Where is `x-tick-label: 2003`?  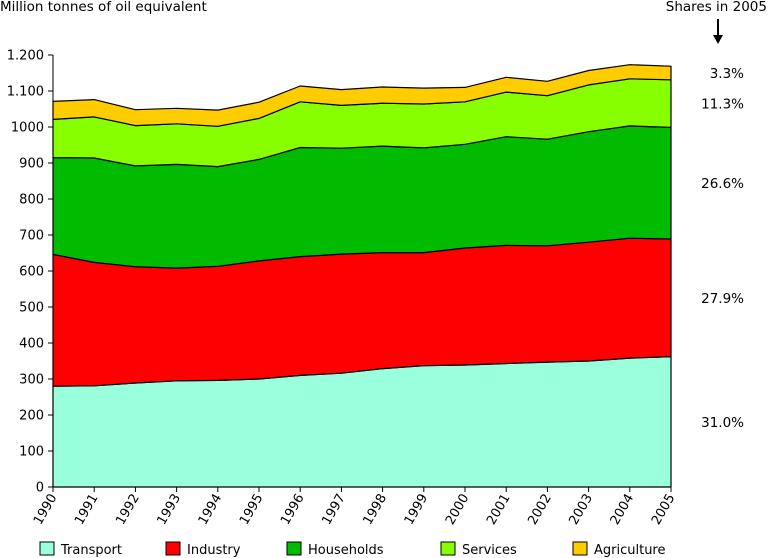
x-tick-label: 2003 is located at coordinates (582, 510).